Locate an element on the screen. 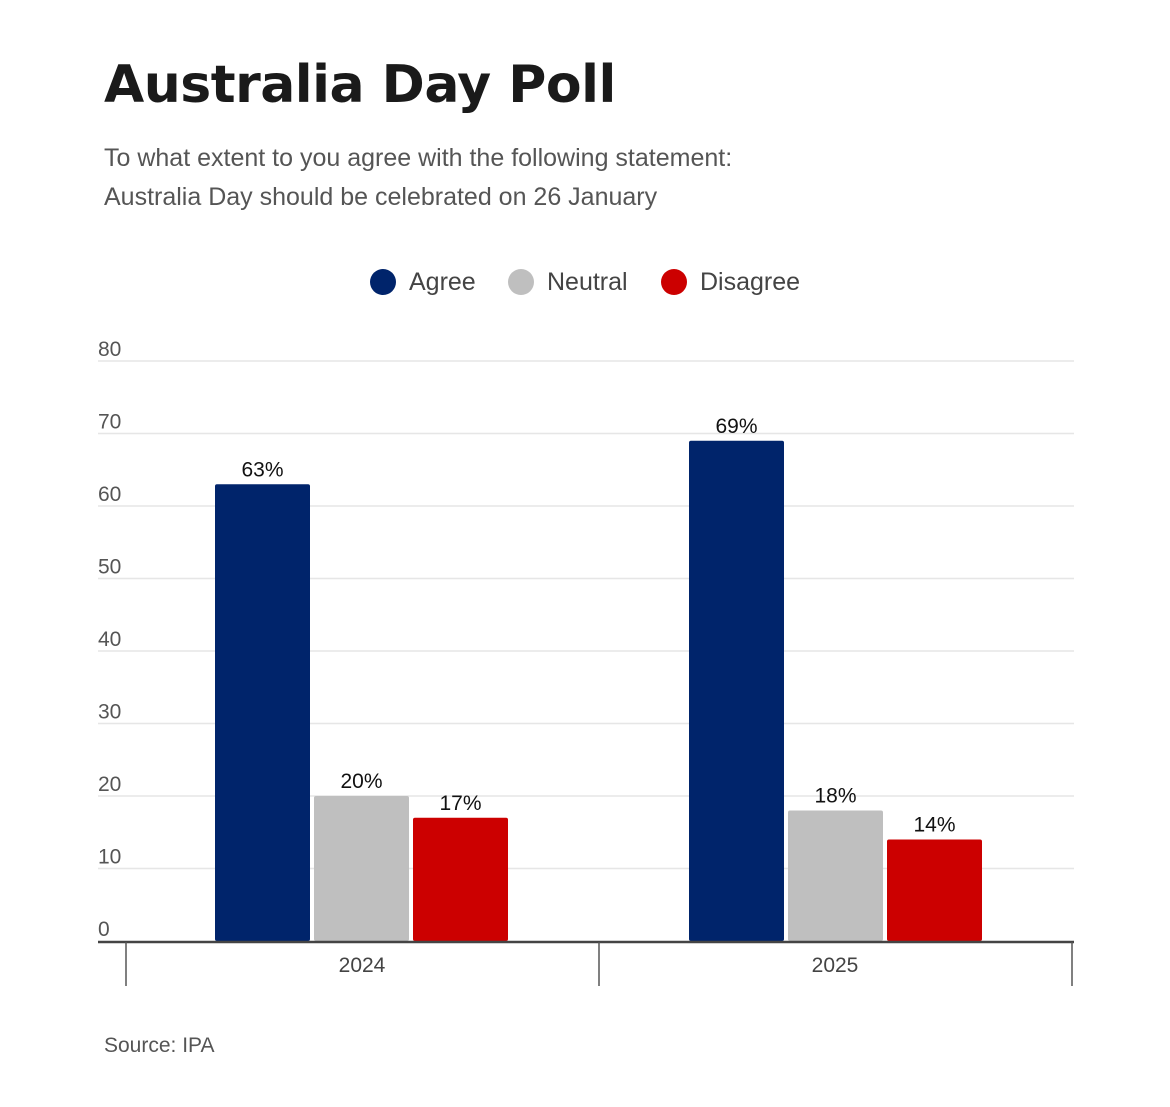  y-tick-label-40: 40 is located at coordinates (109, 639).